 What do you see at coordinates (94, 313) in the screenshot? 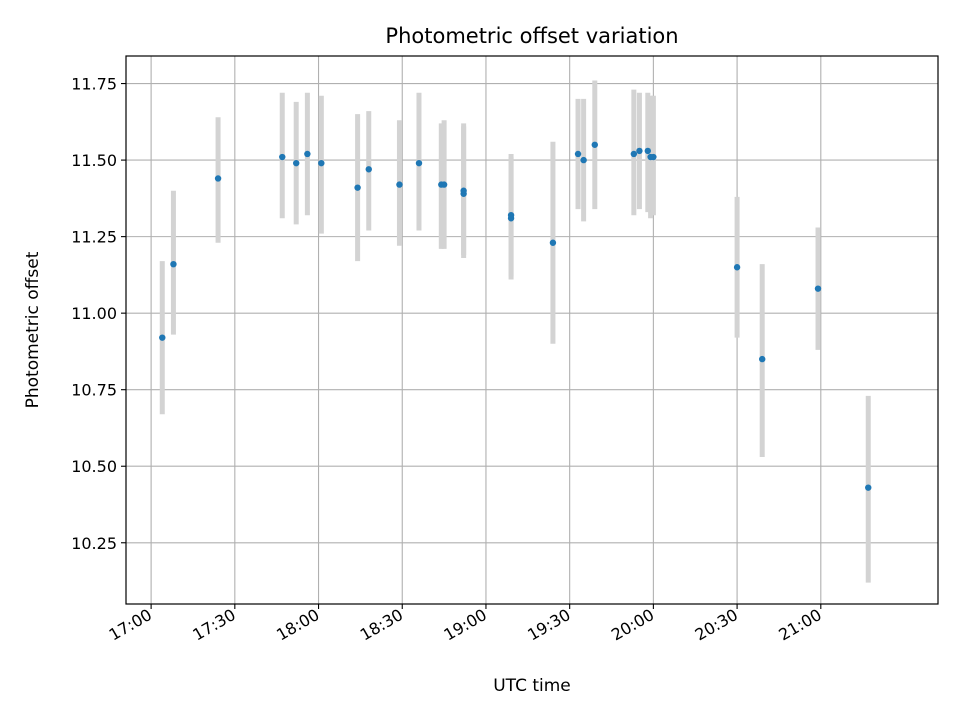
I see `y-tick-label: 11.00` at bounding box center [94, 313].